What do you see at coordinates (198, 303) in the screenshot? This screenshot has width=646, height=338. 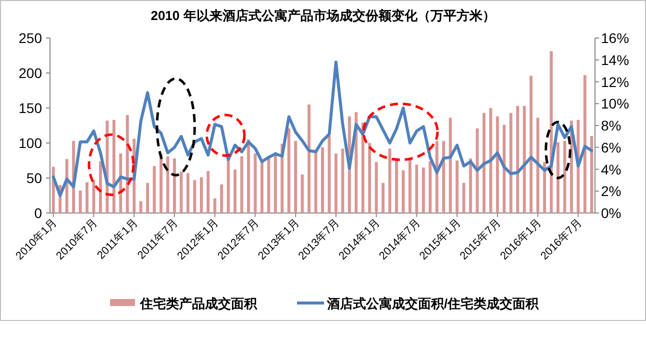 I see `legend-label: 住宅类产品成交面积` at bounding box center [198, 303].